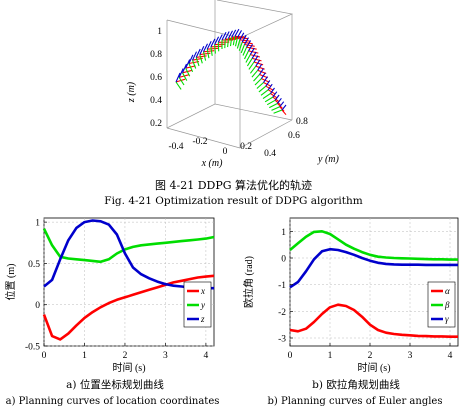 The image size is (467, 412). I want to click on legend: x y z, so click(197, 304).